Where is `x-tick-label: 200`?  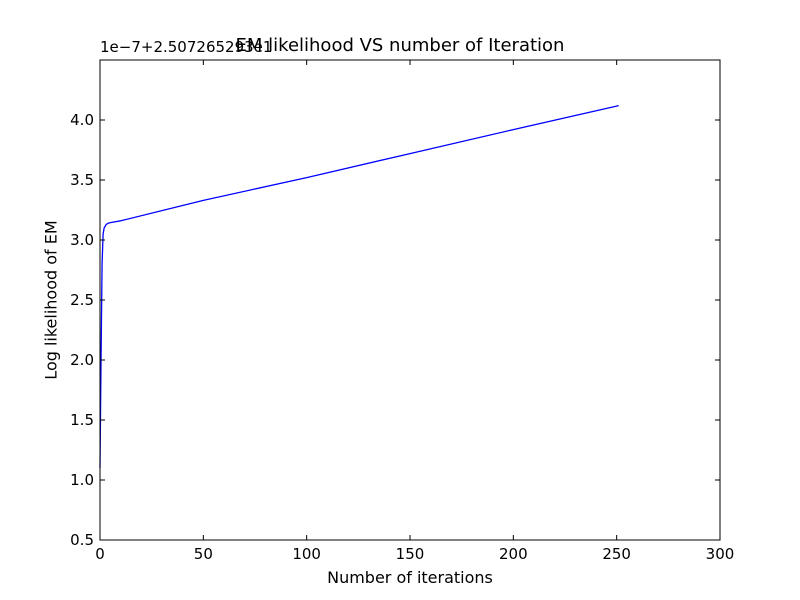 x-tick-label: 200 is located at coordinates (513, 554).